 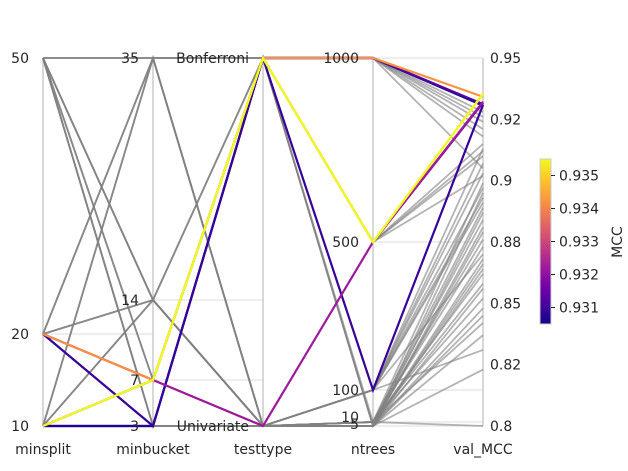 I want to click on colorbar-tick-label: 0.935, so click(x=579, y=177).